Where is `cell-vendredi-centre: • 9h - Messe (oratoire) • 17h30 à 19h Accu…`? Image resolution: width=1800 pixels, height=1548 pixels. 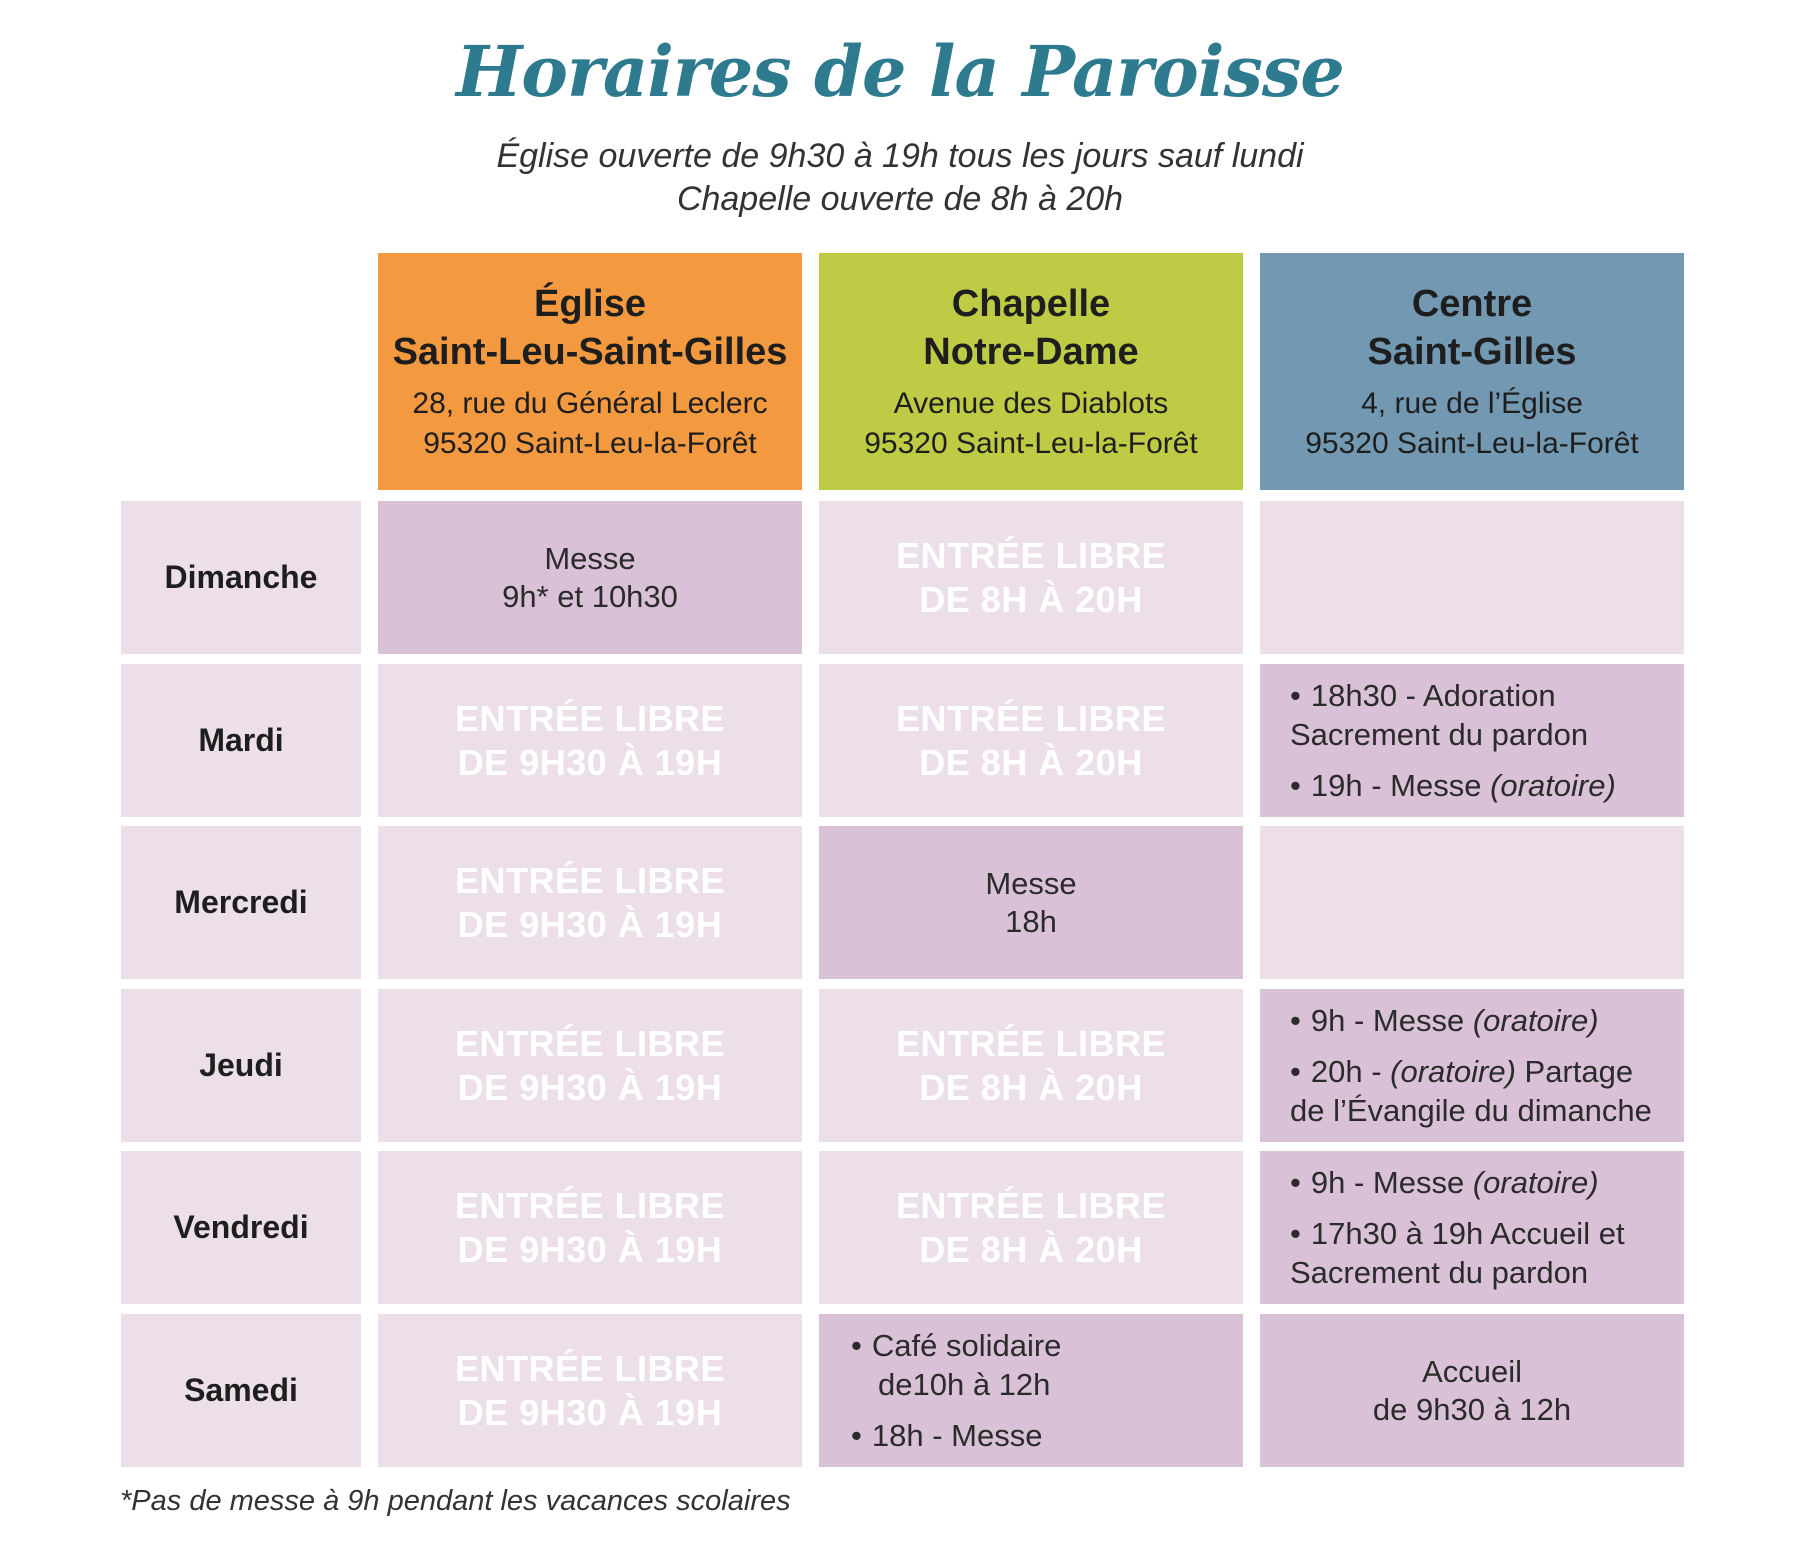
cell-vendredi-centre: • 9h - Messe (oratoire) • 17h30 à 19h Accu… is located at coordinates (1472, 1227).